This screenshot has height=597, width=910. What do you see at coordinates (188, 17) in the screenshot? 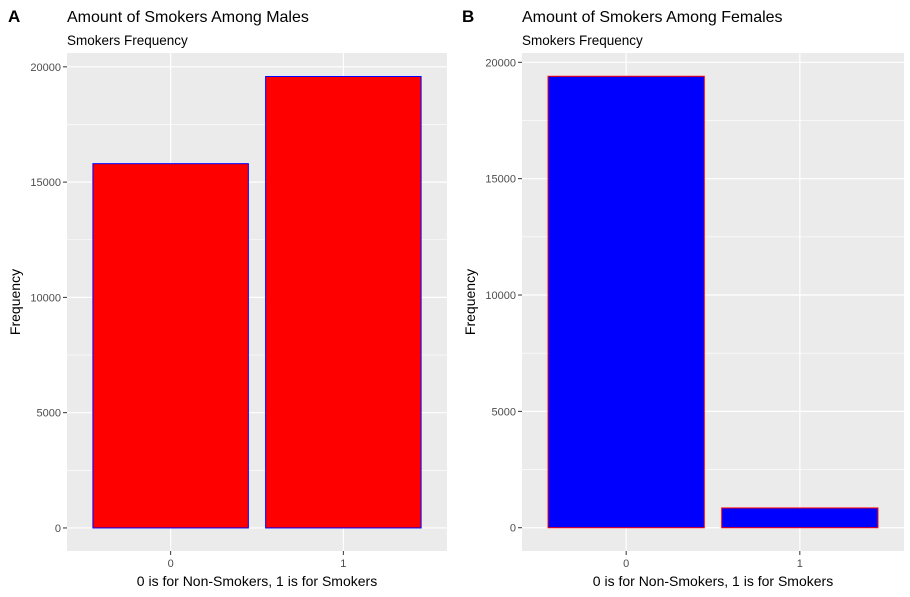
I see `chart-a-title: Amount of Smokers Among Males` at bounding box center [188, 17].